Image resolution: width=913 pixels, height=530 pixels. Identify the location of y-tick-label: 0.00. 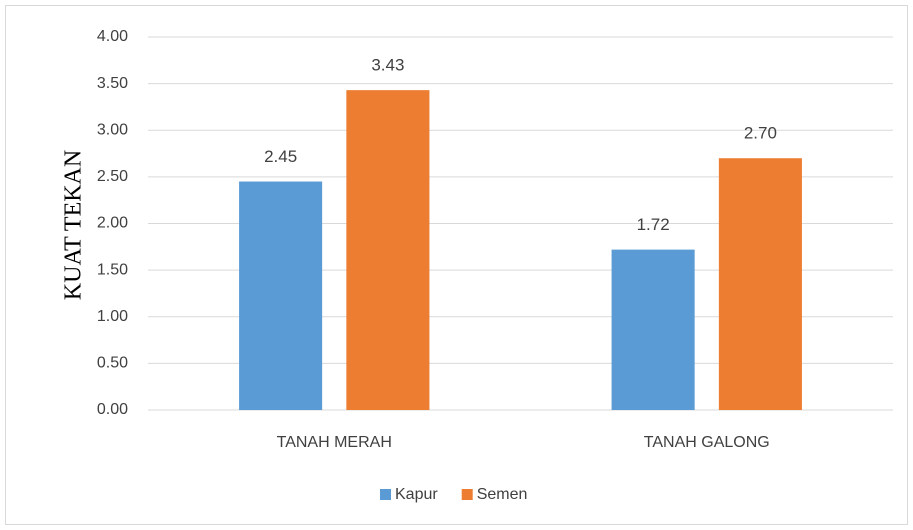
(112, 409).